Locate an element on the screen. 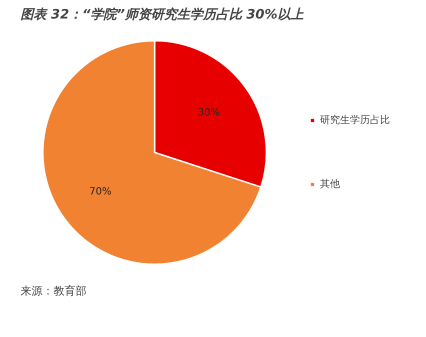 This screenshot has height=337, width=426. data-label: 30% is located at coordinates (209, 113).